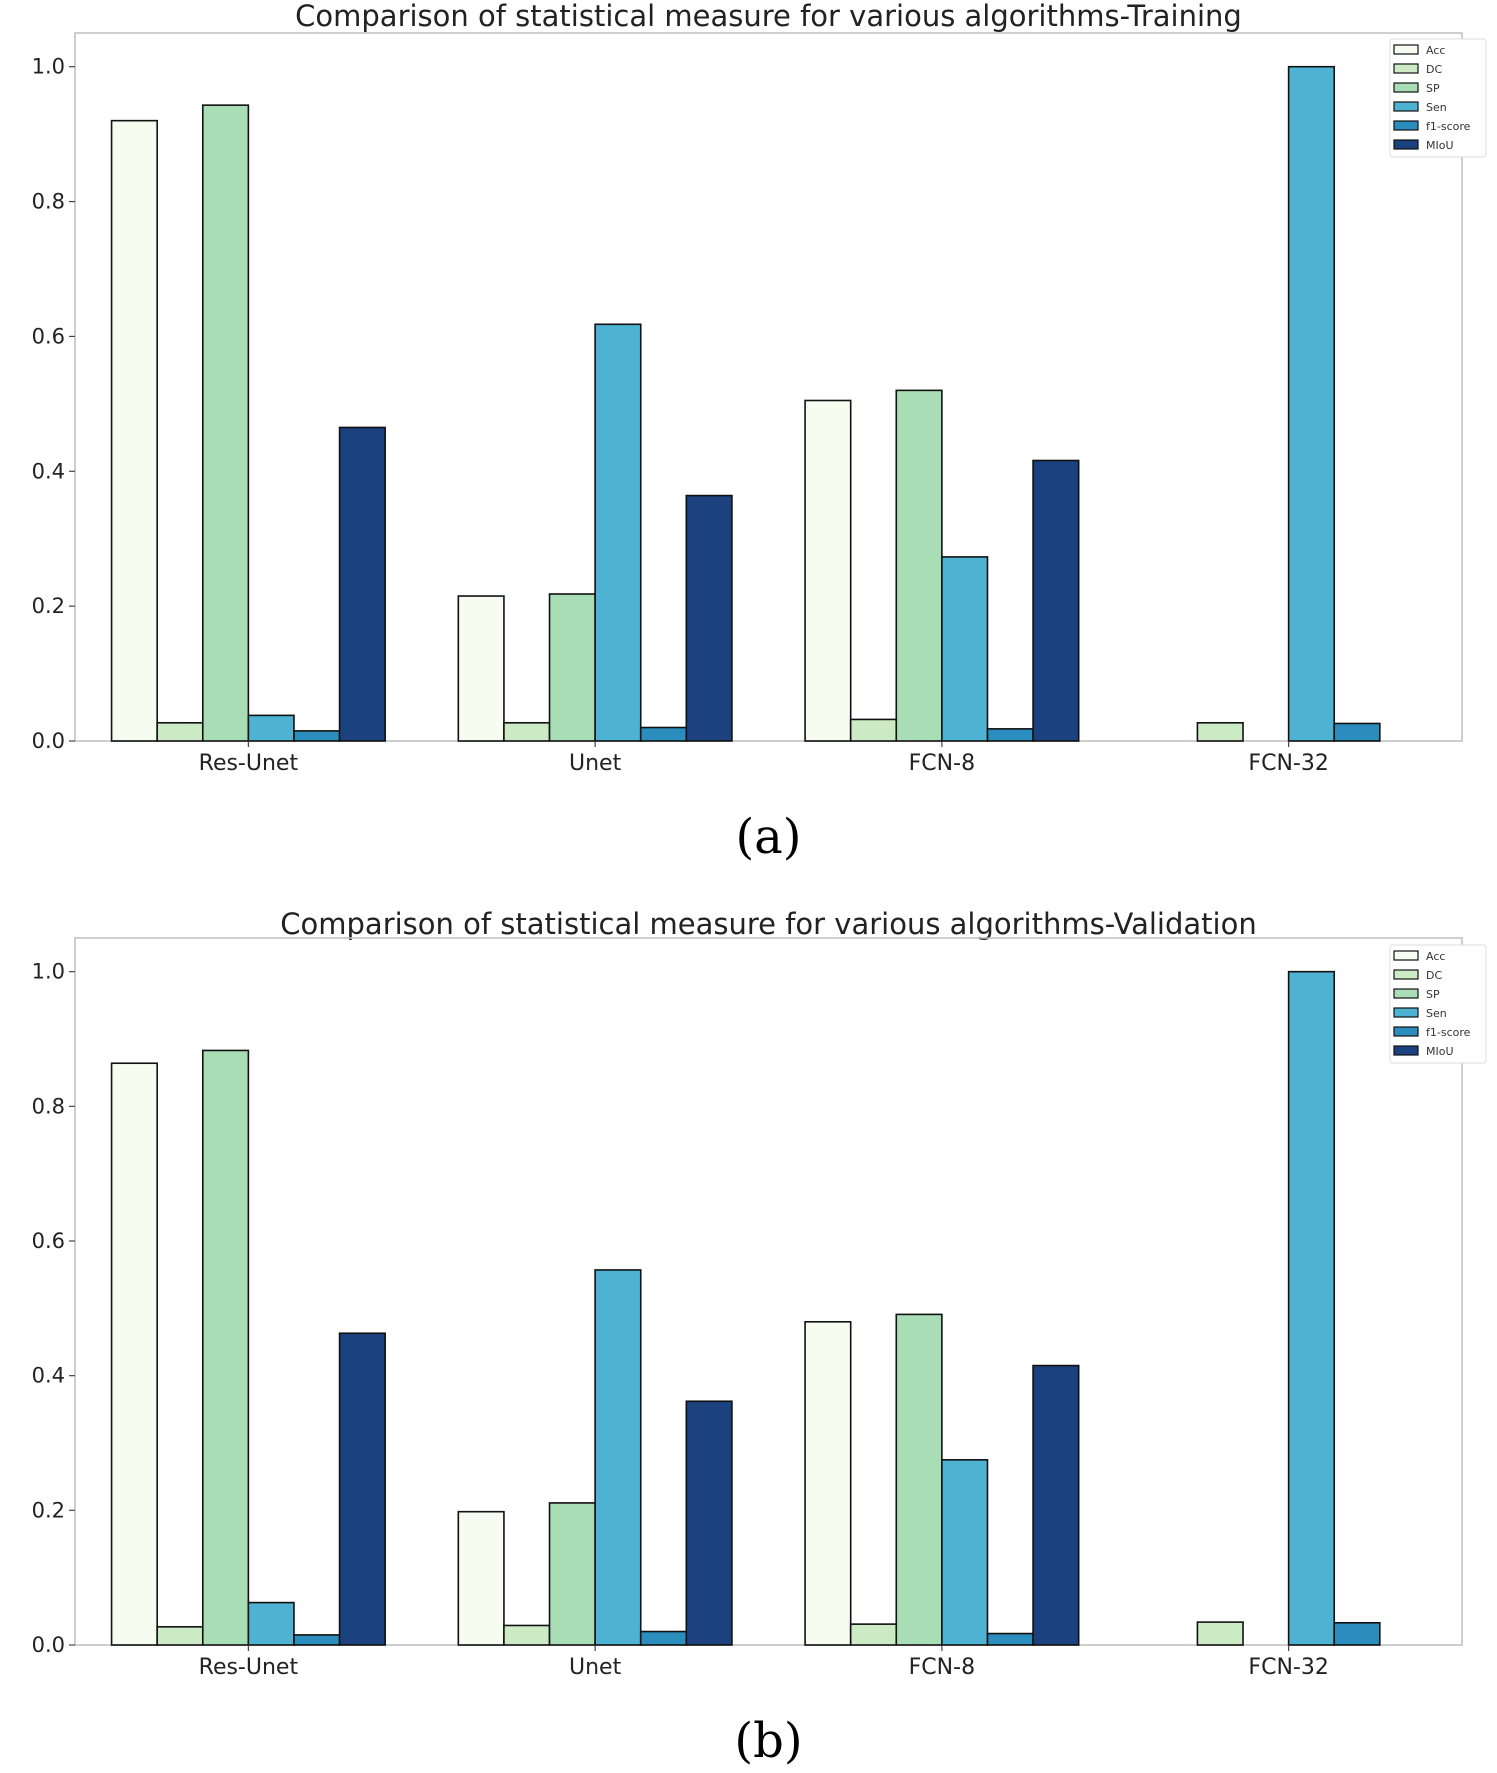  I want to click on figure-caption: (b), so click(768, 1741).